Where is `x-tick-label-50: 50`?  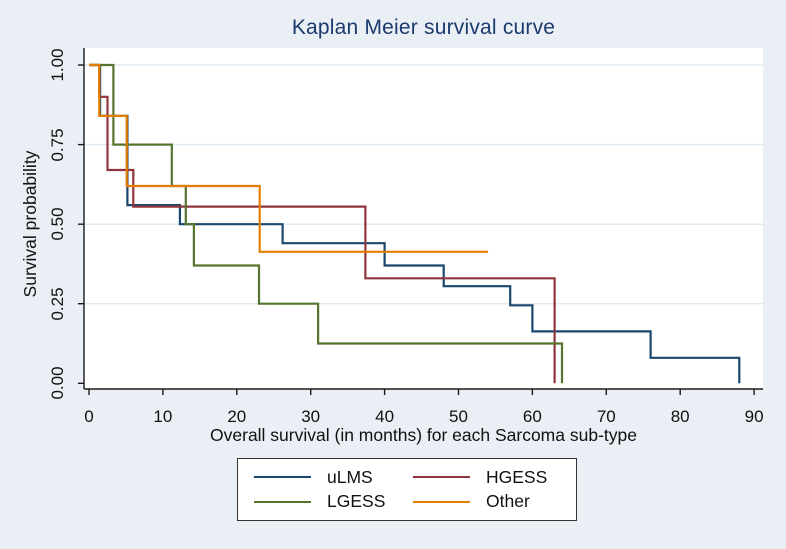 x-tick-label-50: 50 is located at coordinates (458, 416).